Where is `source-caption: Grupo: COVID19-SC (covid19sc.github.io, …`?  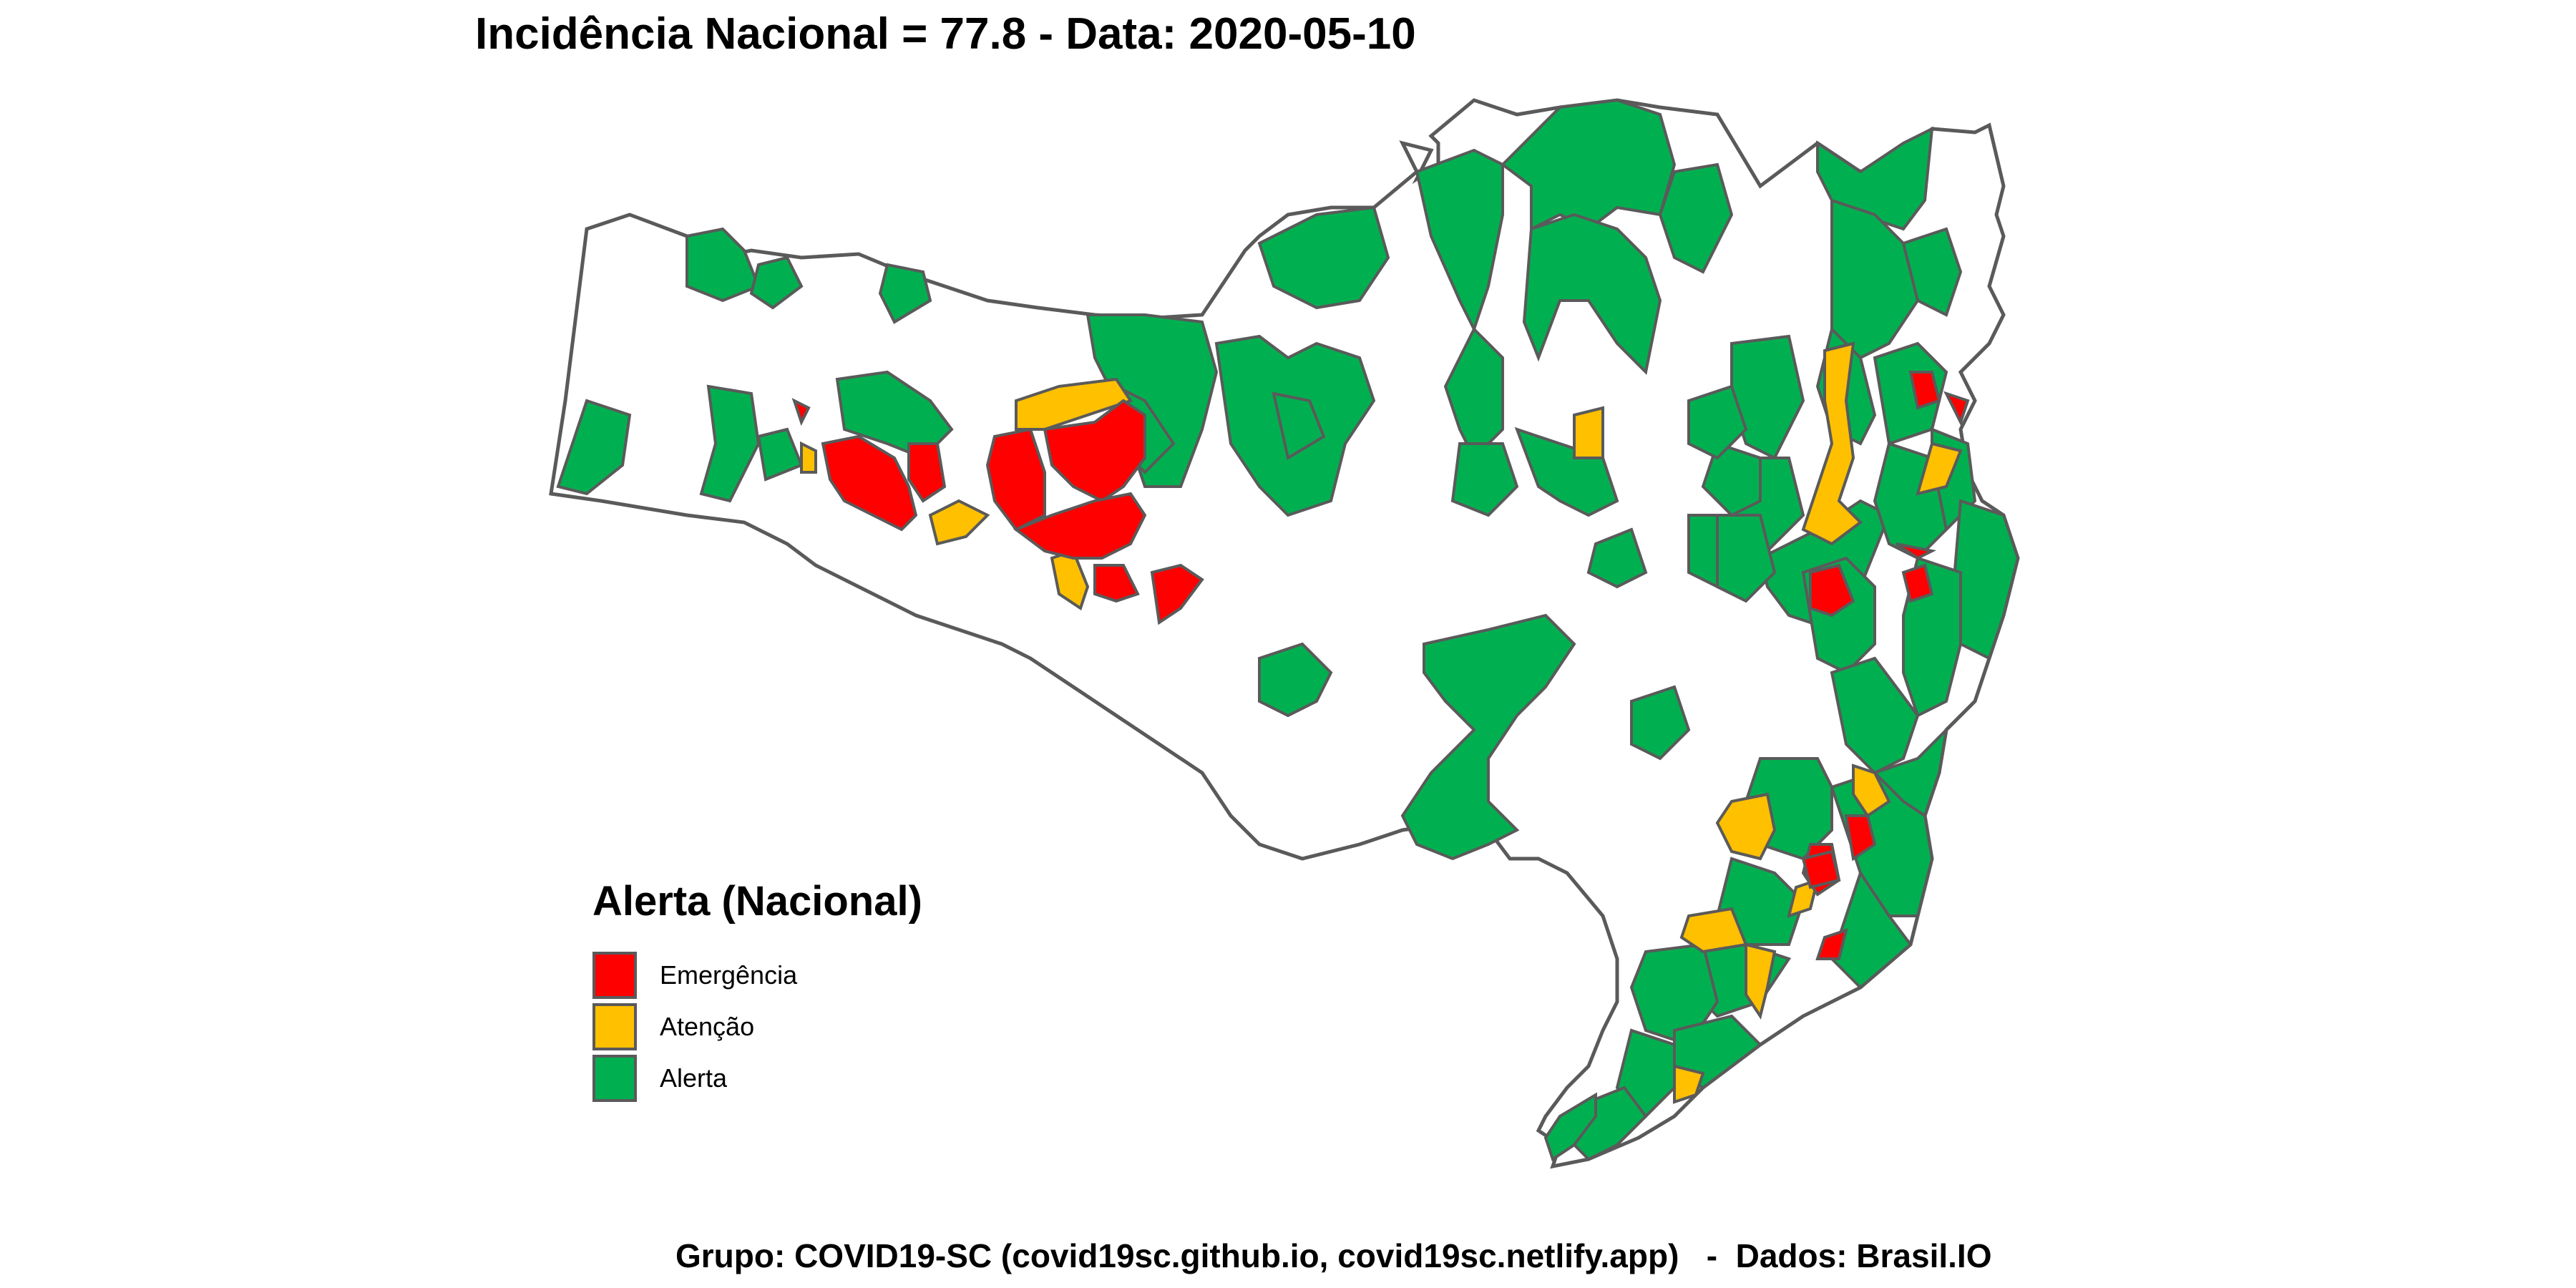 source-caption: Grupo: COVID19-SC (covid19sc.github.io, … is located at coordinates (1333, 1255).